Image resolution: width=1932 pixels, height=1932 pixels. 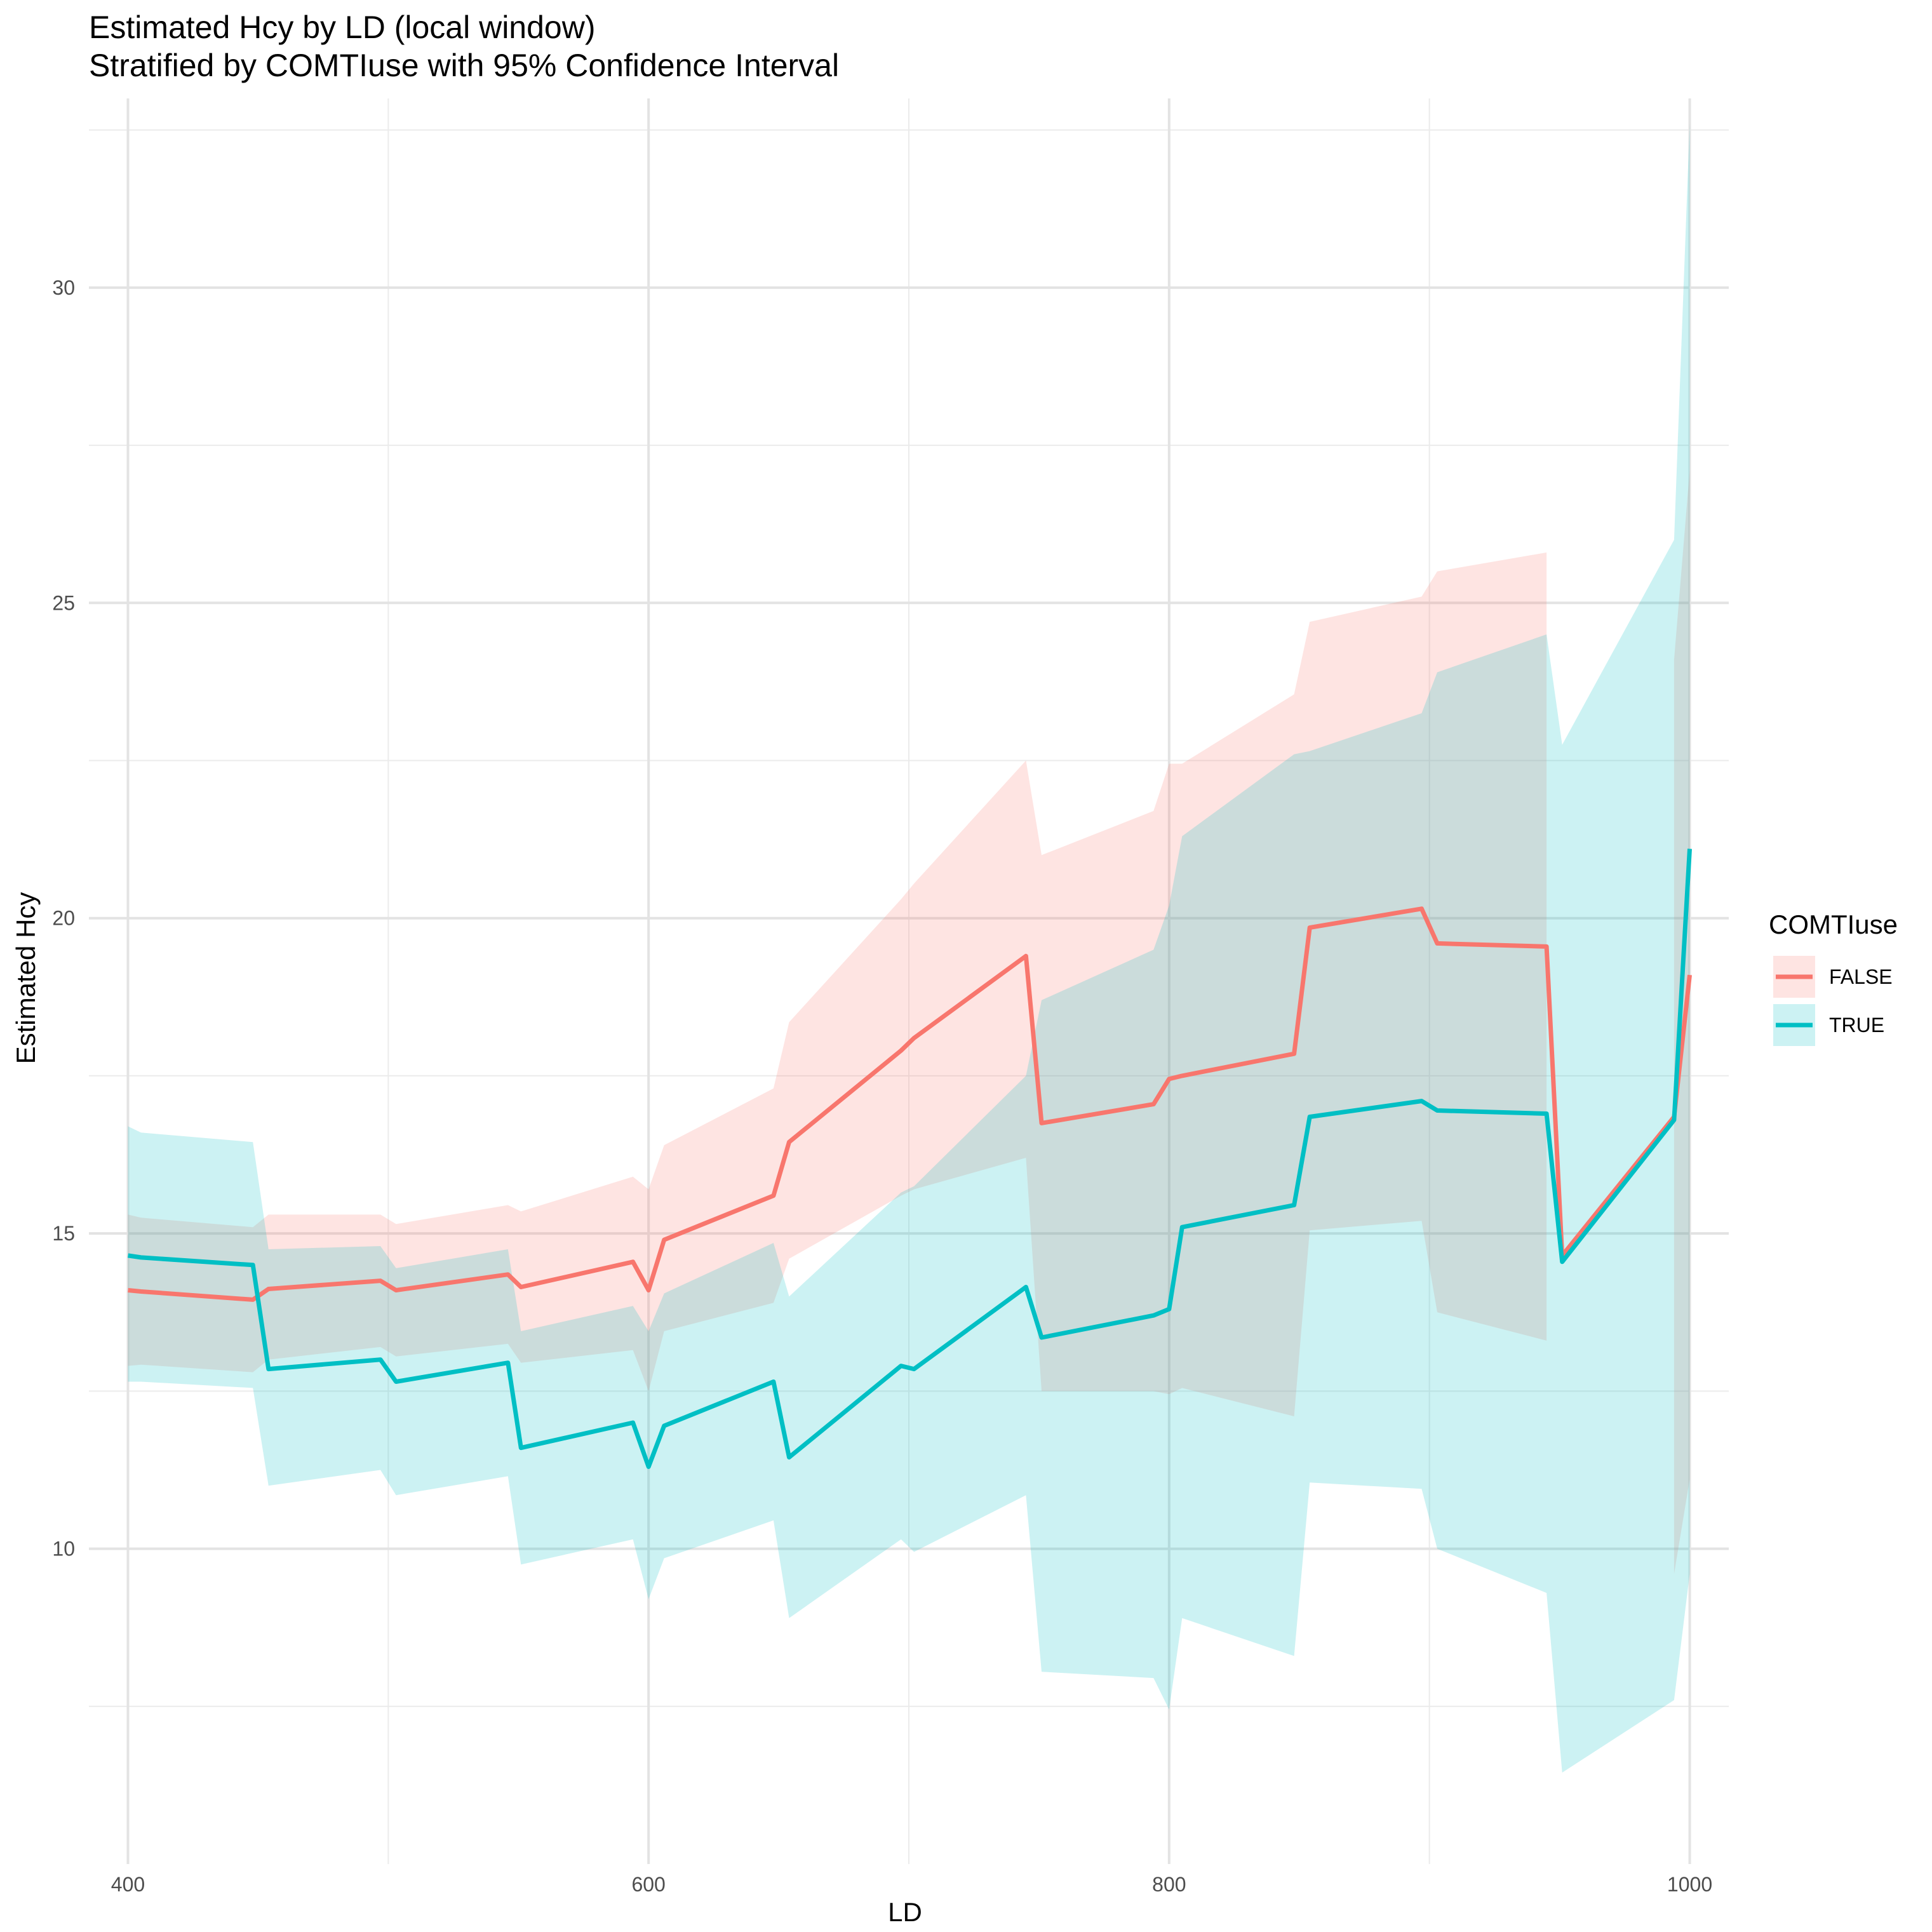 I want to click on x-tick-label: 600, so click(x=648, y=1884).